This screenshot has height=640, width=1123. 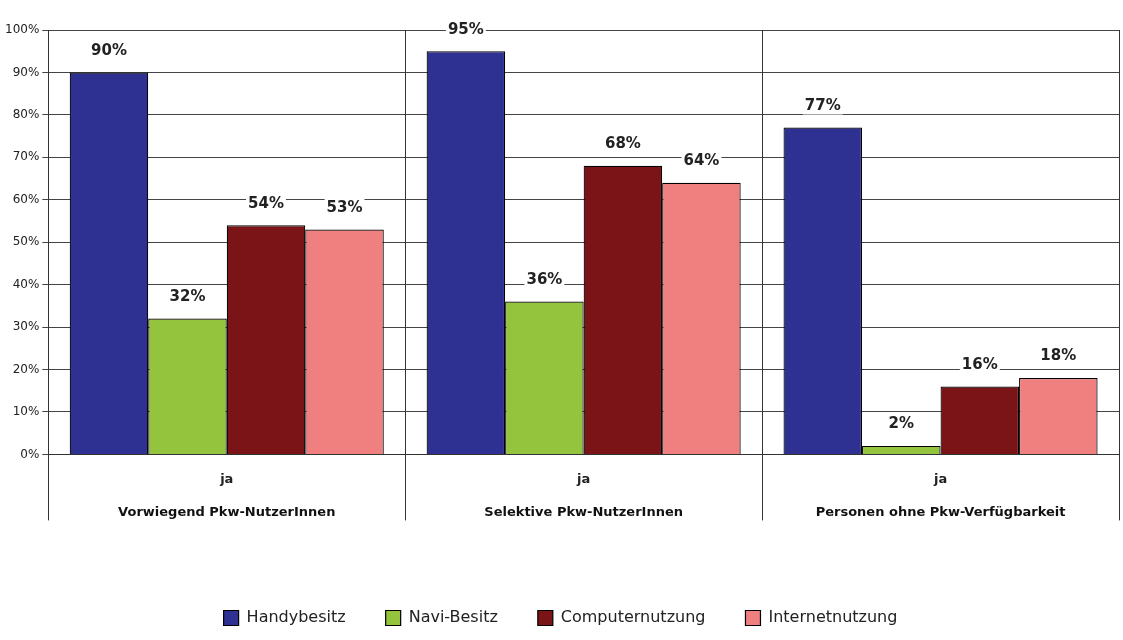 What do you see at coordinates (109, 49) in the screenshot?
I see `text: 90%` at bounding box center [109, 49].